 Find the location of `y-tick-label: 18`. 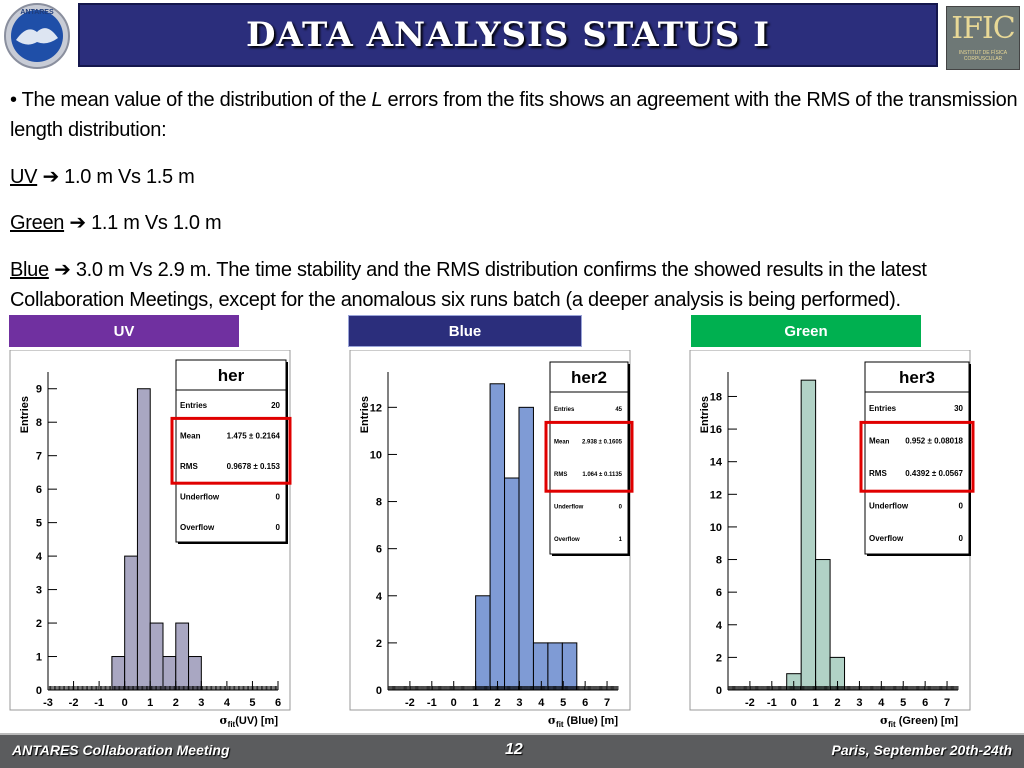

y-tick-label: 18 is located at coordinates (716, 397).